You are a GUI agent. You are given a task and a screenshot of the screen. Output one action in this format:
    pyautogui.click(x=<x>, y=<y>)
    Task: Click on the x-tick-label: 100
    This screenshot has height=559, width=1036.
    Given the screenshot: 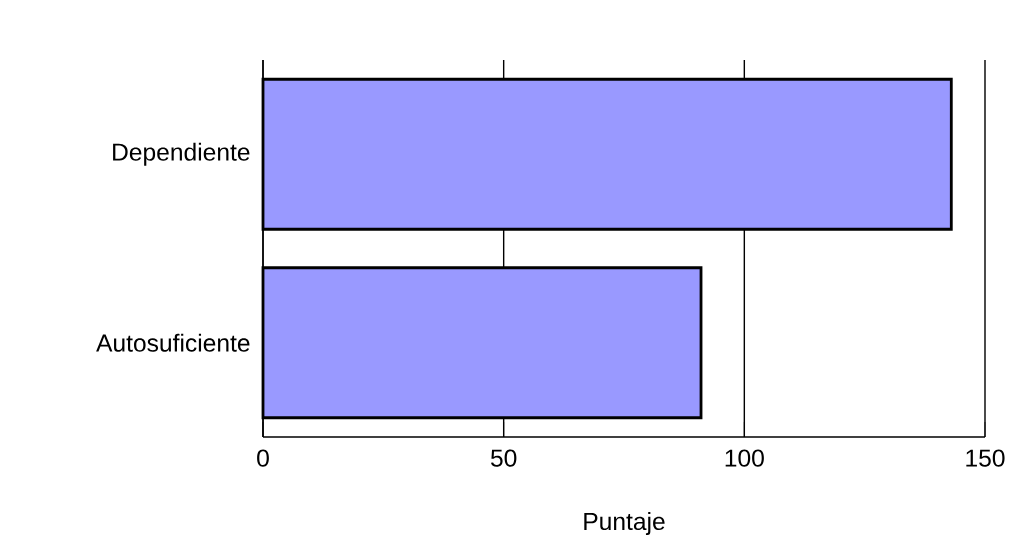 What is the action you would take?
    pyautogui.click(x=744, y=458)
    